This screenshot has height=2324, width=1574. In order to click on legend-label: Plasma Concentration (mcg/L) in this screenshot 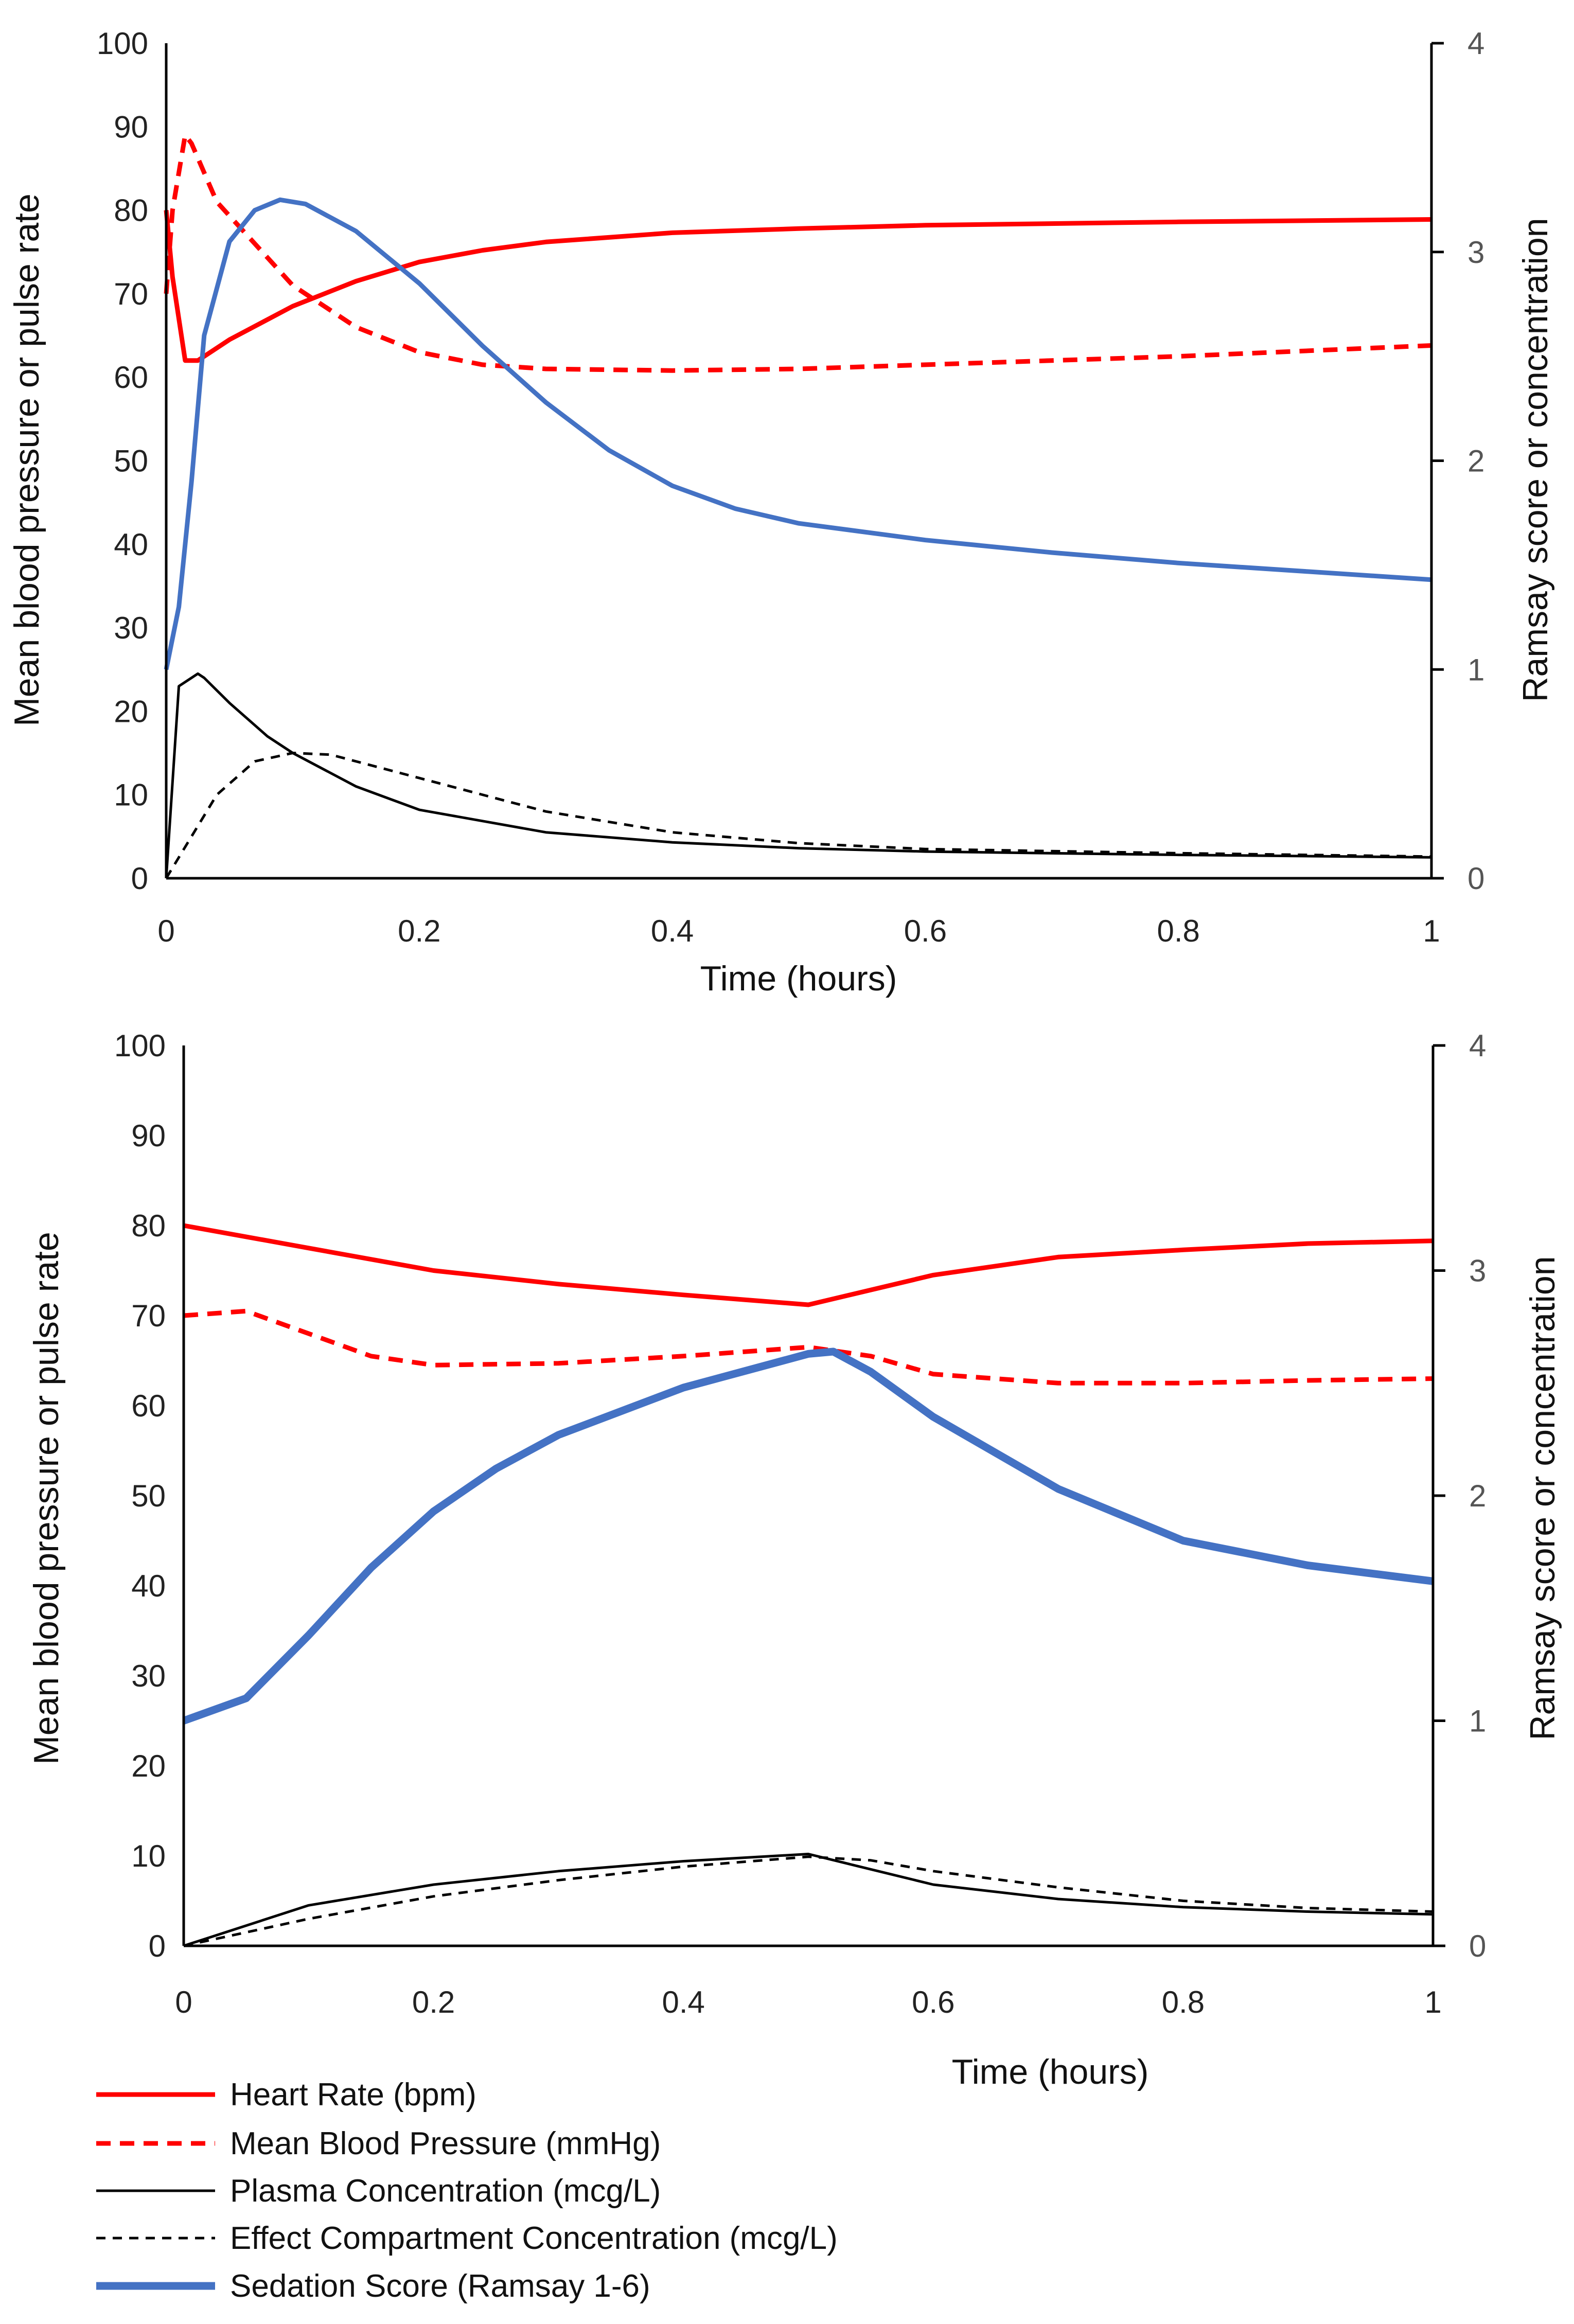, I will do `click(445, 2191)`.